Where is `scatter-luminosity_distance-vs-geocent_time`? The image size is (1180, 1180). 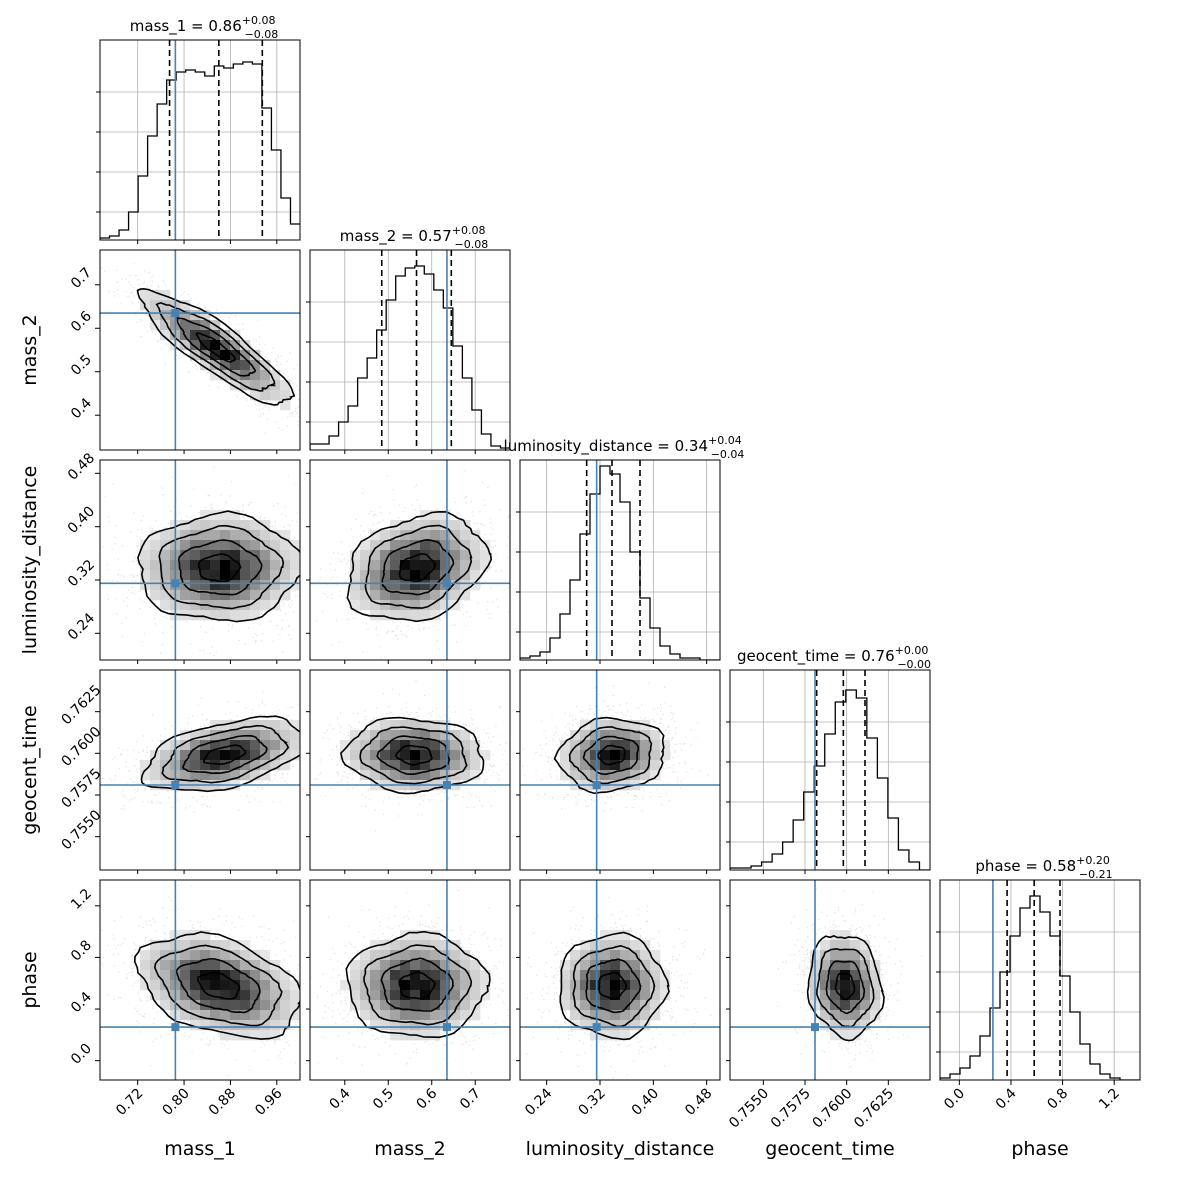 scatter-luminosity_distance-vs-geocent_time is located at coordinates (615, 747).